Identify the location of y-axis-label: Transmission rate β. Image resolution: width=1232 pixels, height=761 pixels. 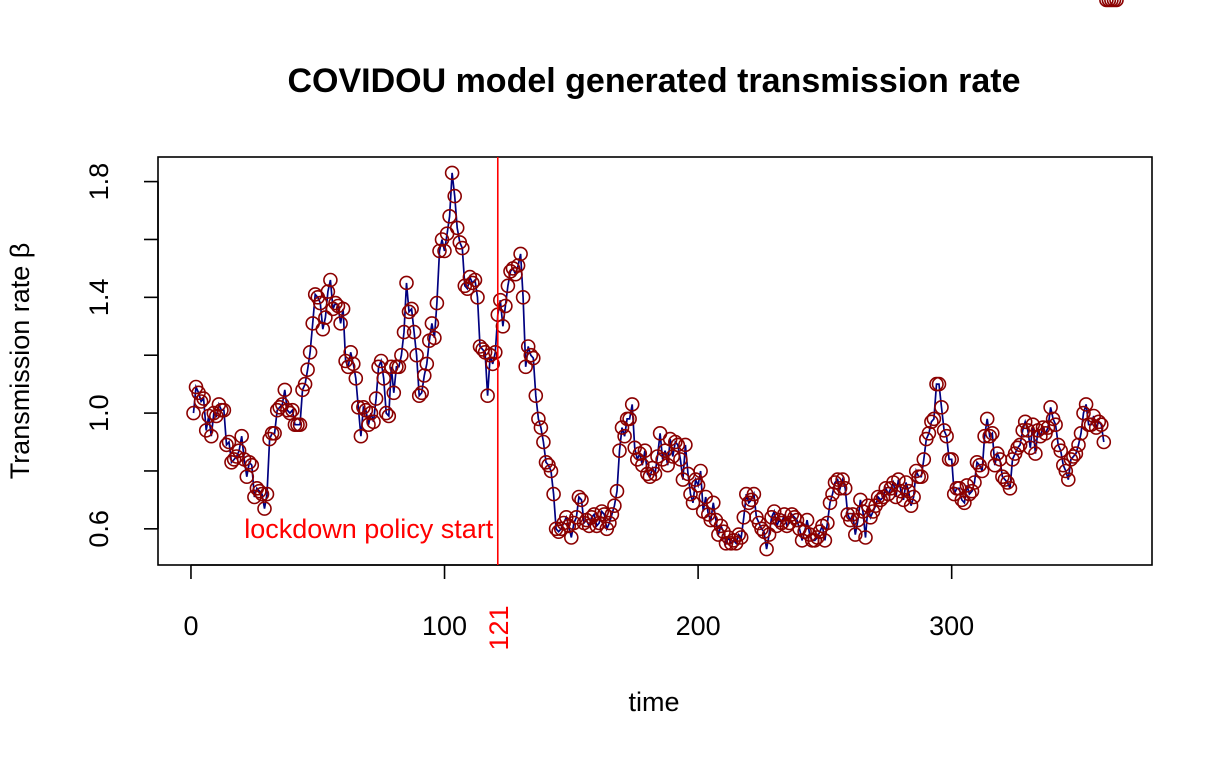
(20, 361).